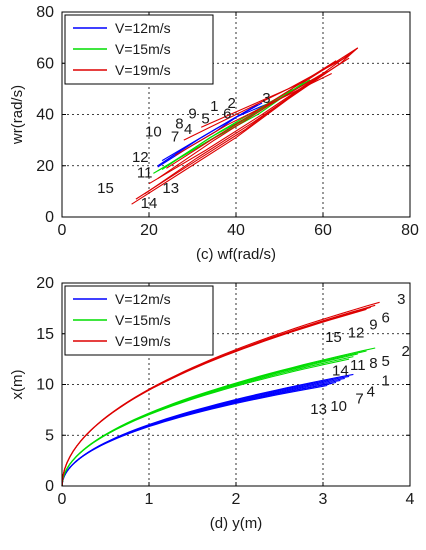 Image resolution: width=426 pixels, height=550 pixels. What do you see at coordinates (410, 499) in the screenshot?
I see `x-tick-label: 4` at bounding box center [410, 499].